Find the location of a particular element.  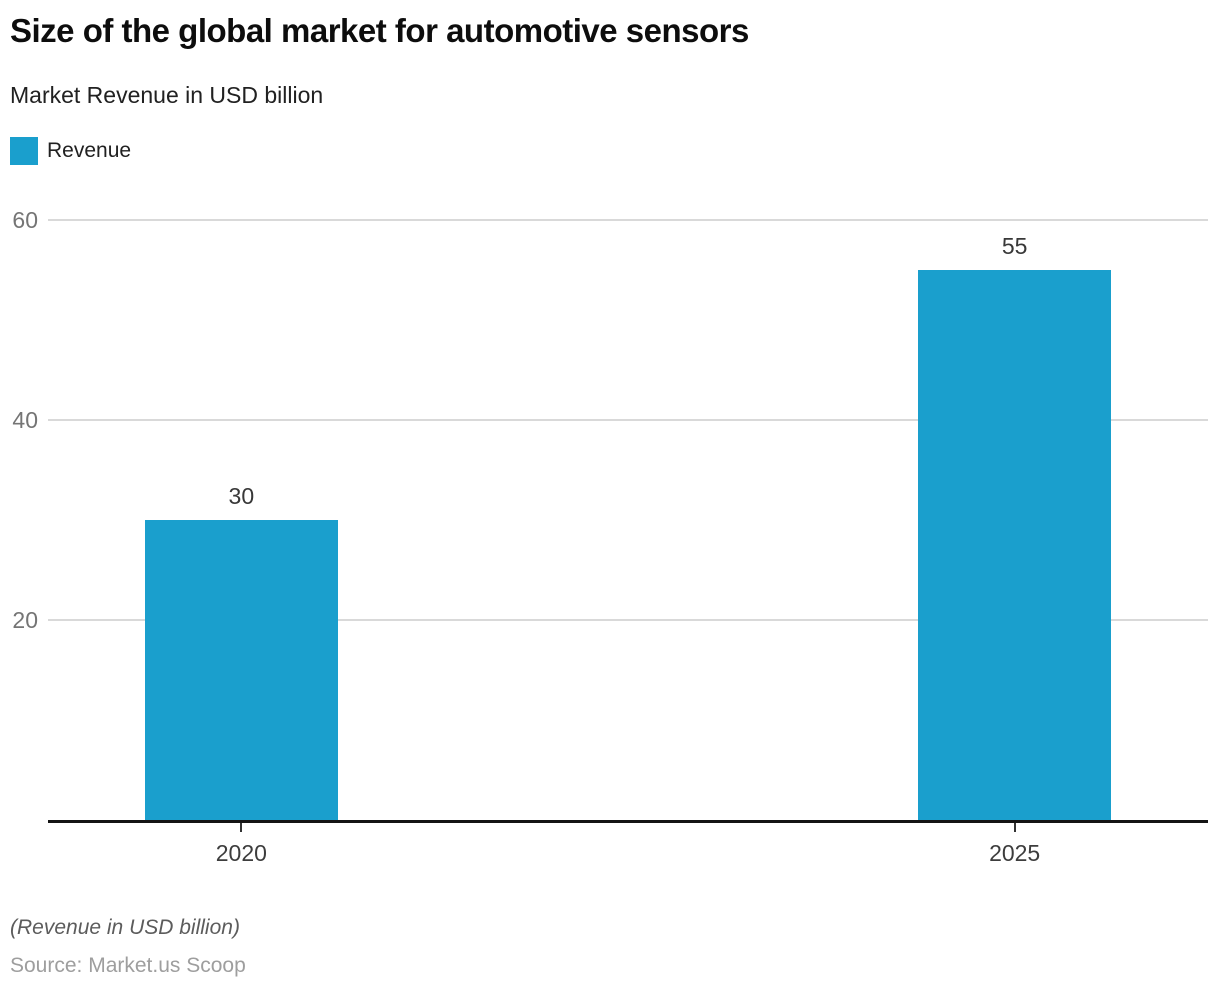

bar-value-label: 30 is located at coordinates (241, 496).